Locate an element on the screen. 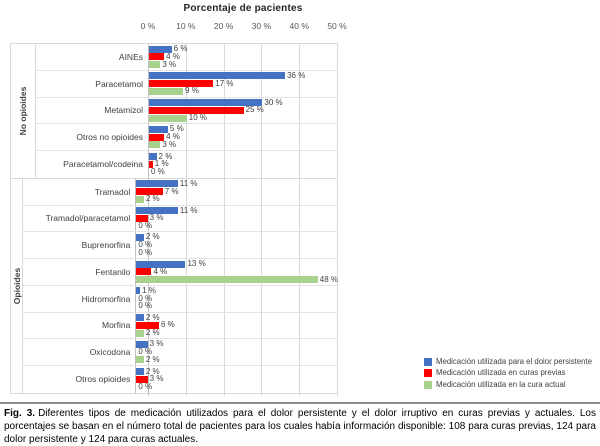 This screenshot has width=600, height=446. value-label: 25 % is located at coordinates (254, 110).